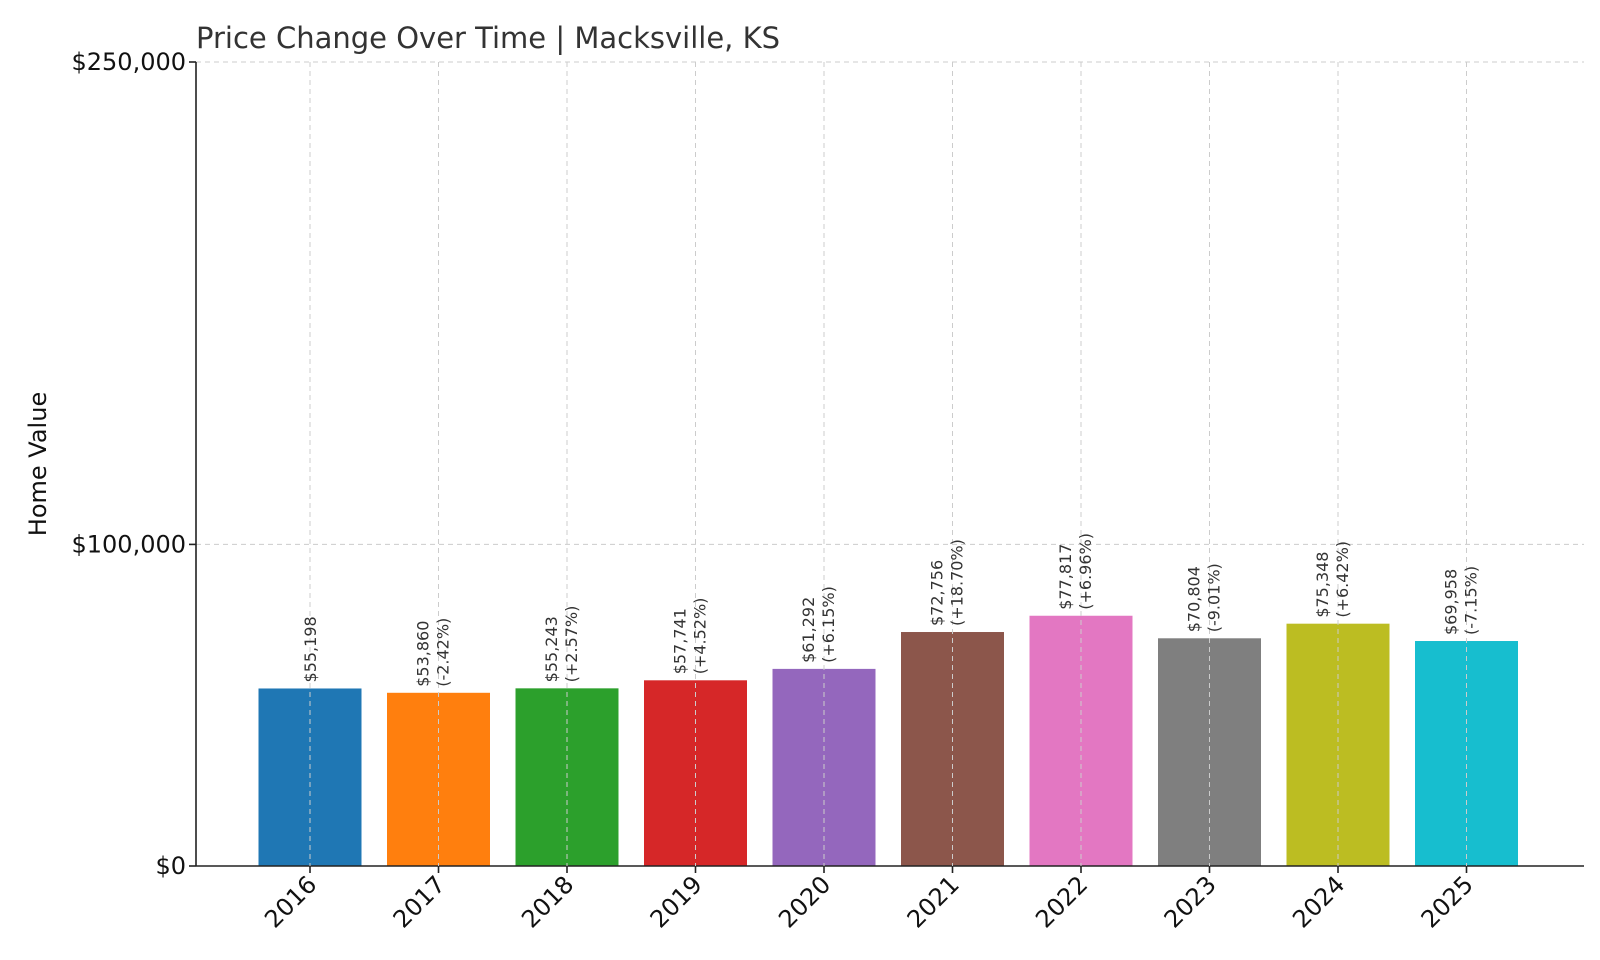 The image size is (1600, 960). What do you see at coordinates (1322, 585) in the screenshot?
I see `value-label-2024: $75,348` at bounding box center [1322, 585].